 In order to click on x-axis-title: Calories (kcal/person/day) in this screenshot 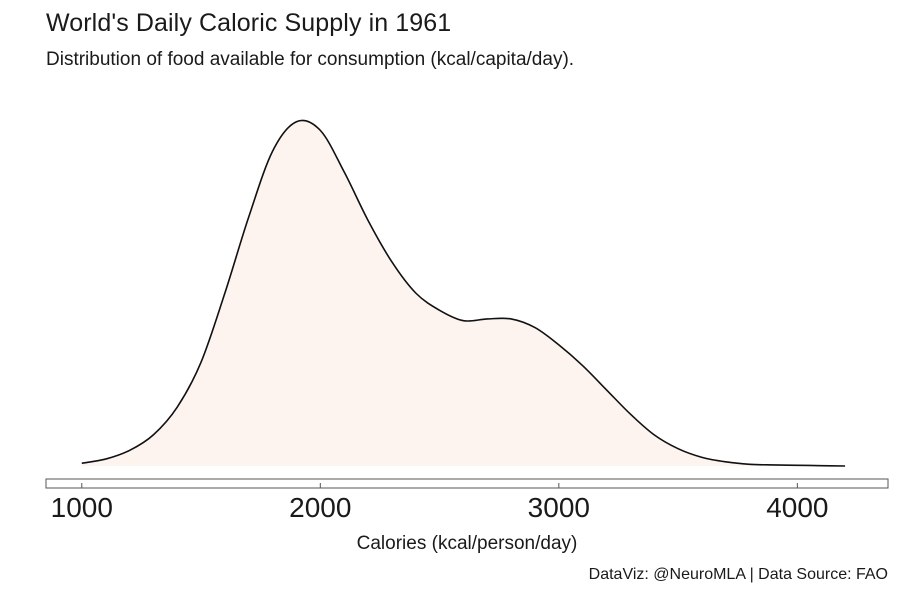, I will do `click(467, 543)`.